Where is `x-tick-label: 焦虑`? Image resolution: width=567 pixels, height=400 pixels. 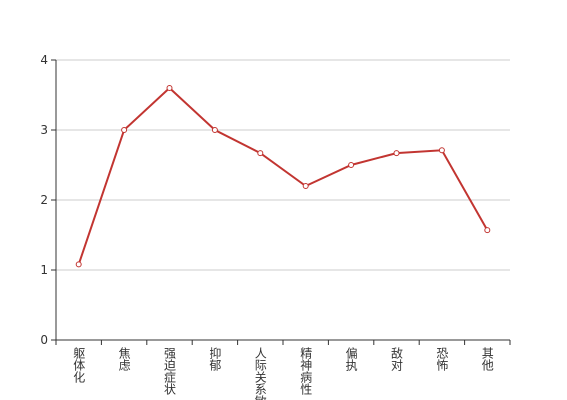
x-tick-label: 焦虑 is located at coordinates (124, 359).